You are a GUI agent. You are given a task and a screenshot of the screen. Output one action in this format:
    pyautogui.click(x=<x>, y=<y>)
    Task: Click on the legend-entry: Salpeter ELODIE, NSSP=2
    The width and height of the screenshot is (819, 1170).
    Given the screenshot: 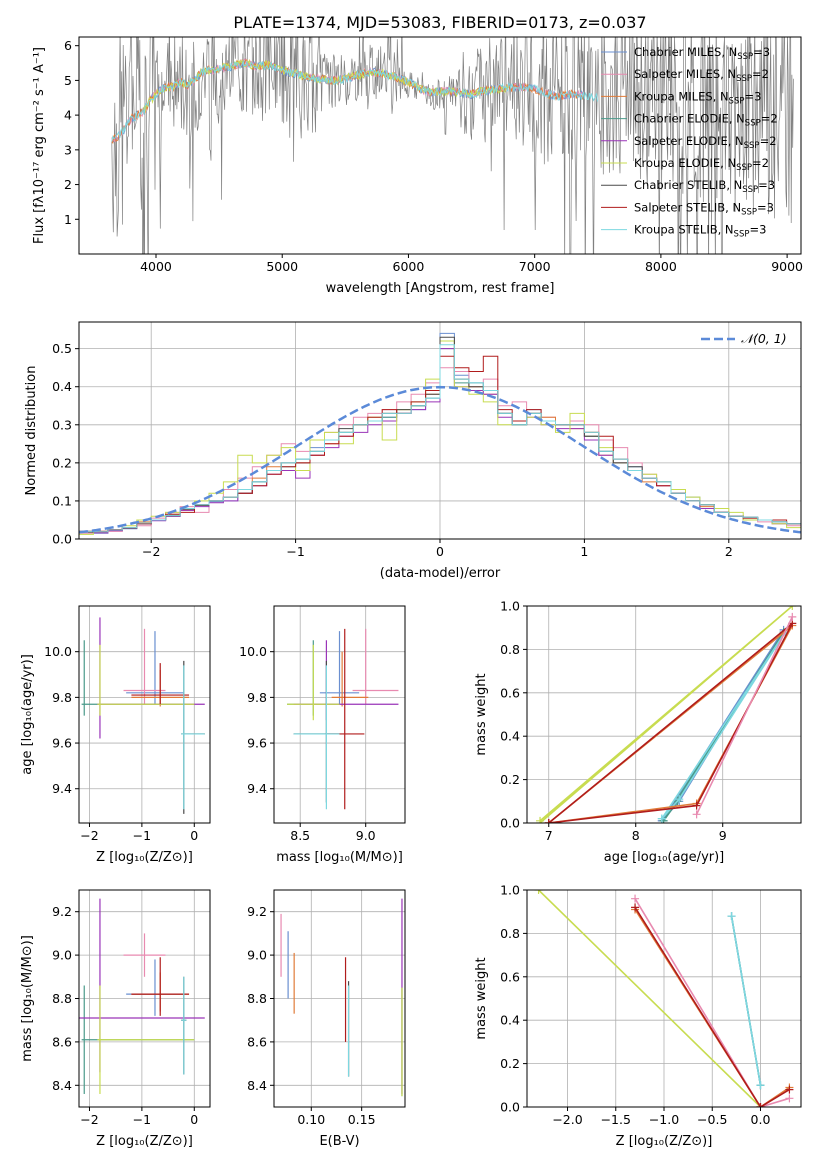 What is the action you would take?
    pyautogui.click(x=705, y=142)
    